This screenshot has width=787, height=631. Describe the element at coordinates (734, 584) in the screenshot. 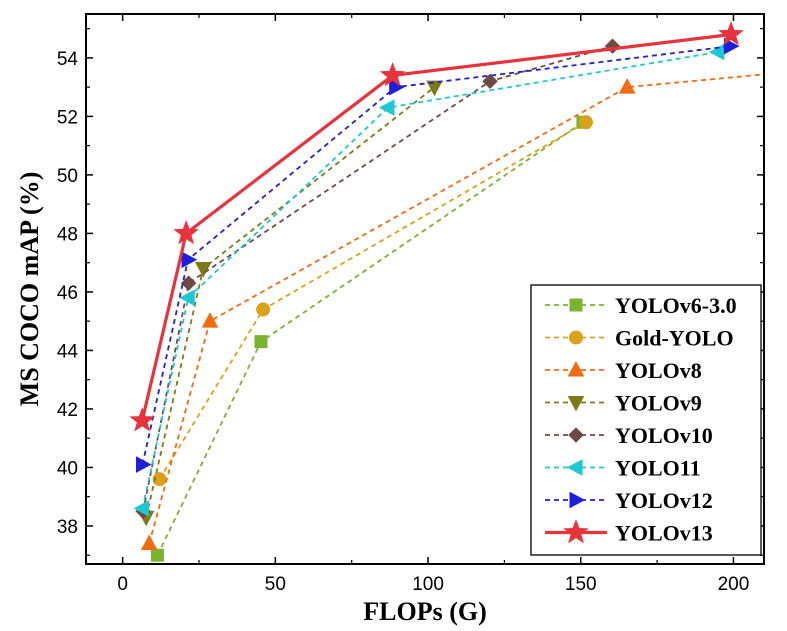

I see `x-tick-label: 200` at that location.